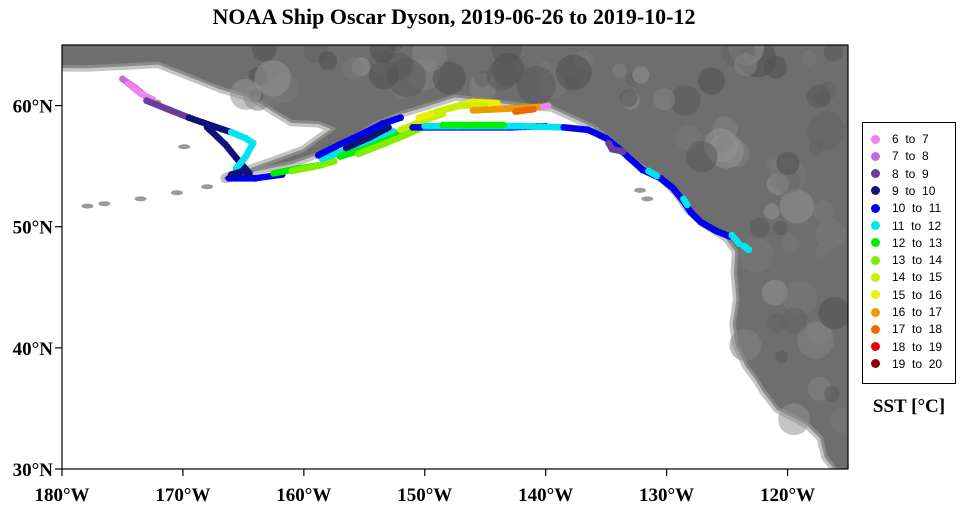 Image resolution: width=968 pixels, height=513 pixels. I want to click on lon-tick-label: 130°W, so click(666, 495).